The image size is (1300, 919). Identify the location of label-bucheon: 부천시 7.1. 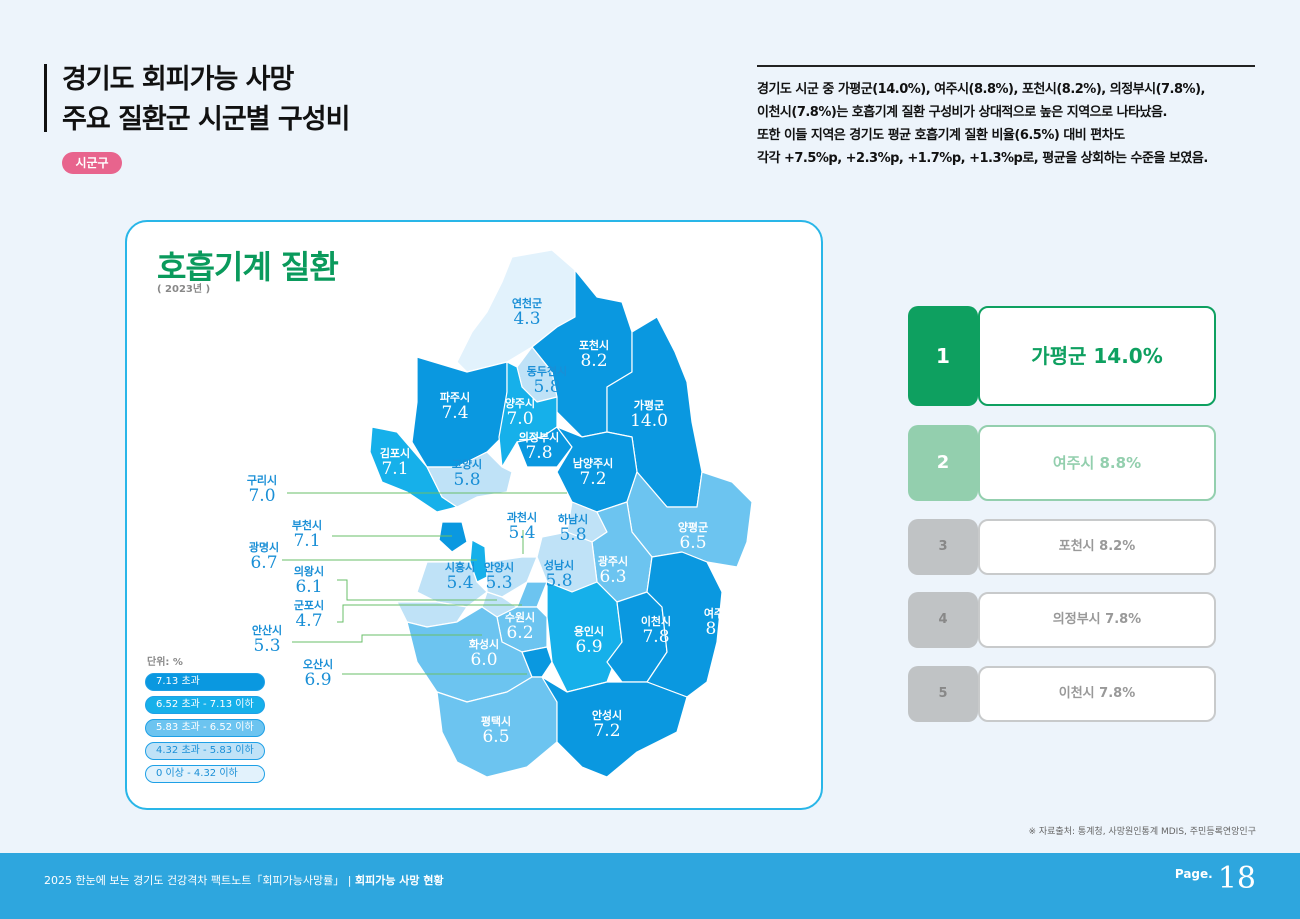
(307, 535).